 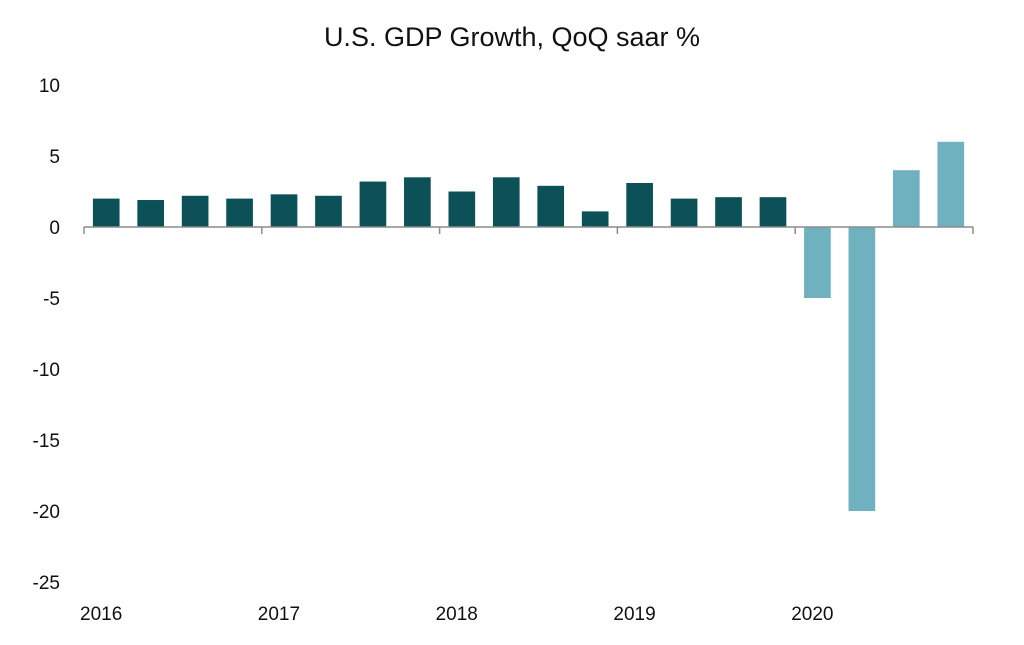 What do you see at coordinates (106, 212) in the screenshot?
I see `bar-2016-q1` at bounding box center [106, 212].